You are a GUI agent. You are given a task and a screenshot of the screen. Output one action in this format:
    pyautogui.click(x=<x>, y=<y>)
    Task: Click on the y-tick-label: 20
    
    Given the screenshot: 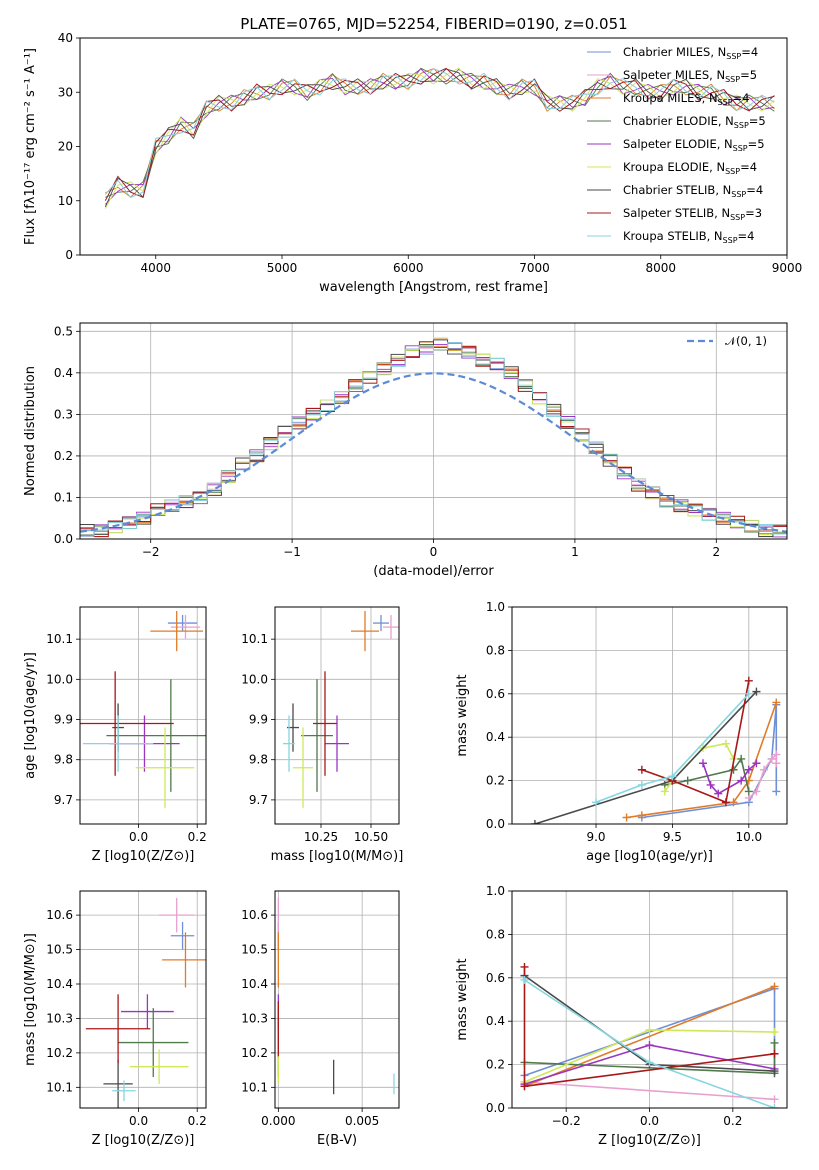 What is the action you would take?
    pyautogui.click(x=65, y=147)
    